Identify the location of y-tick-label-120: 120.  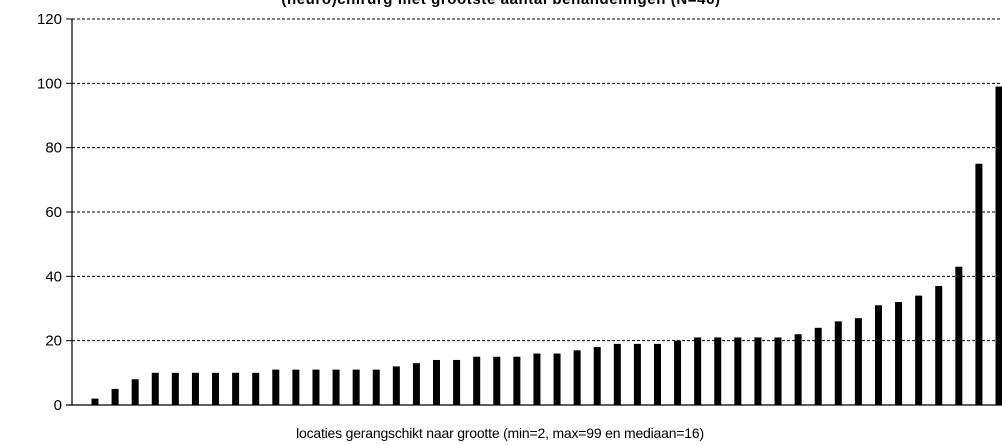
(49, 19).